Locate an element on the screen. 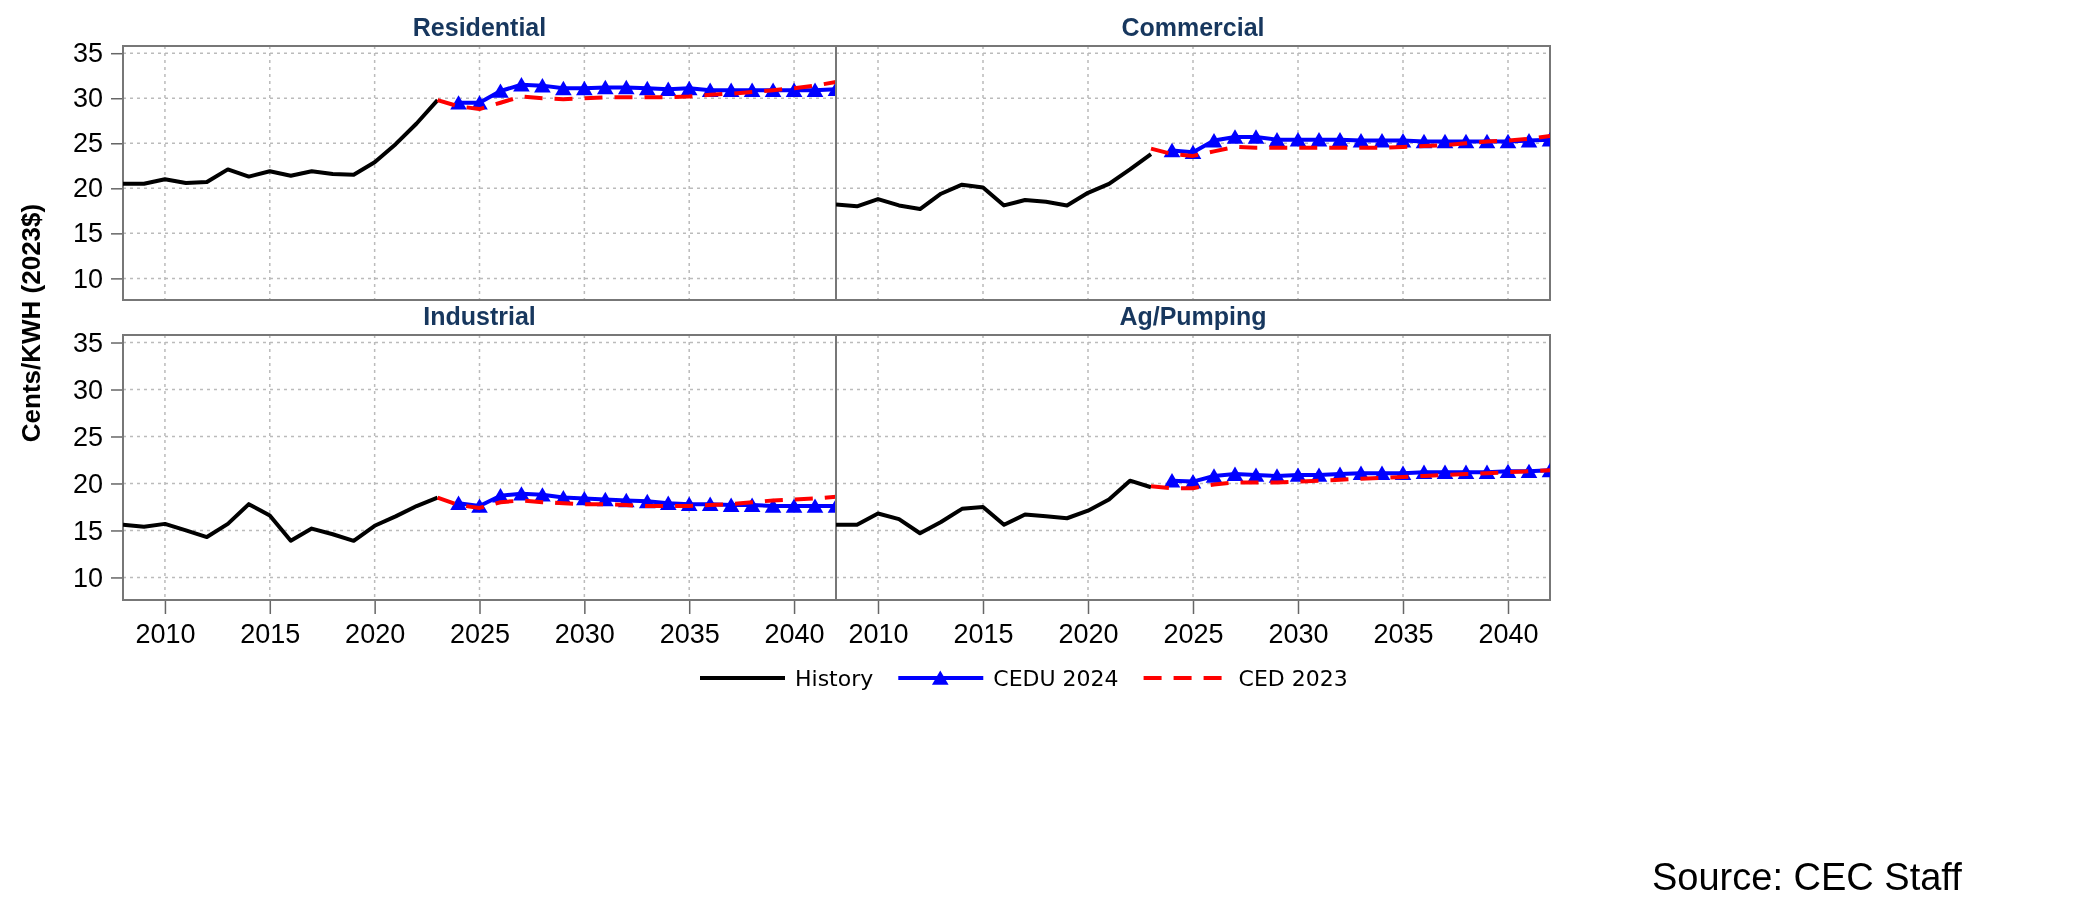 This screenshot has width=2092, height=920. chart-title: Residential is located at coordinates (479, 27).